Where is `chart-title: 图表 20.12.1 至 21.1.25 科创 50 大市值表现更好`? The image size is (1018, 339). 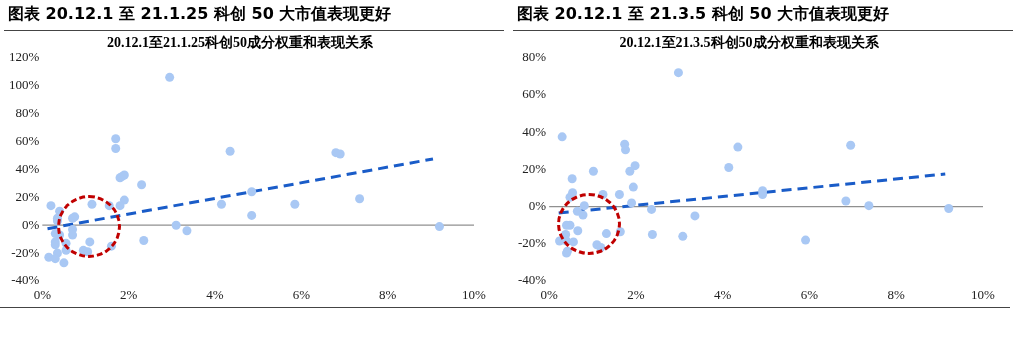 chart-title: 图表 20.12.1 至 21.1.25 科创 50 大市值表现更好 is located at coordinates (200, 14).